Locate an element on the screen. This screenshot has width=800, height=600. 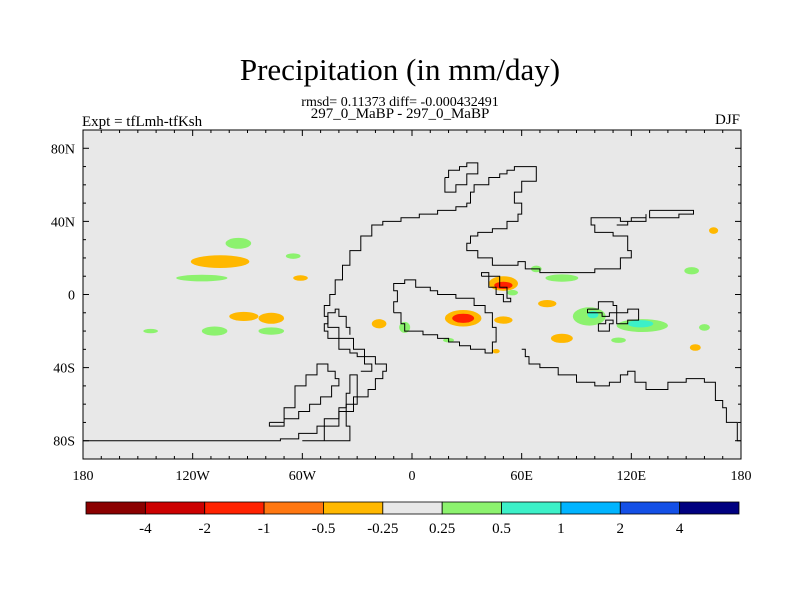
period-label: 297_0_MaBP - 297_0_MaBP is located at coordinates (400, 114).